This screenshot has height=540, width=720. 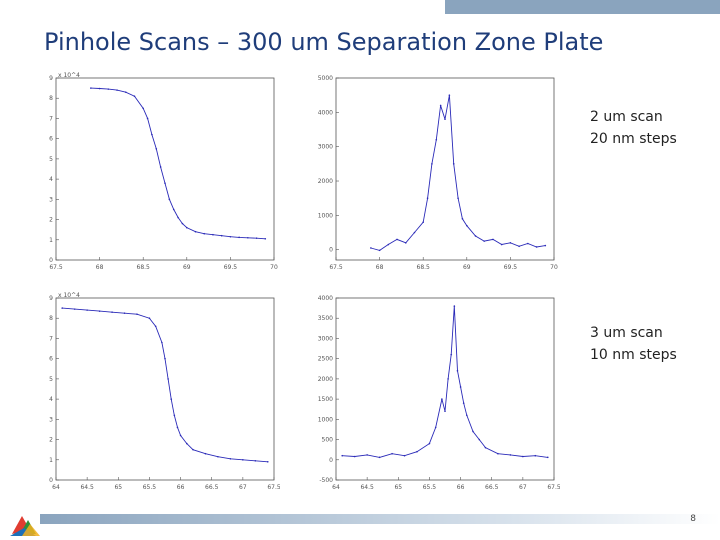 I want to click on scan-note-2-line2: 10 nm steps, so click(x=633, y=355).